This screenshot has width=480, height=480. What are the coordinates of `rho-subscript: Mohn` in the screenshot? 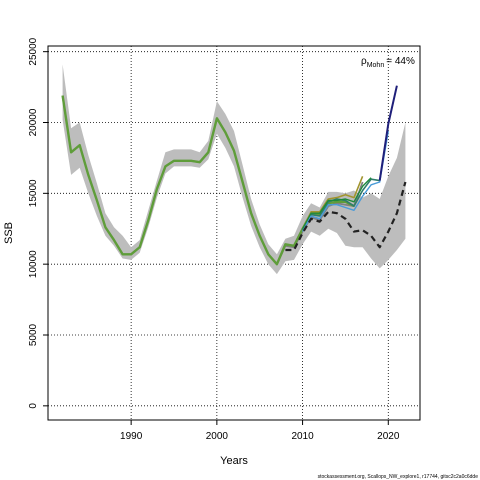 It's located at (376, 65).